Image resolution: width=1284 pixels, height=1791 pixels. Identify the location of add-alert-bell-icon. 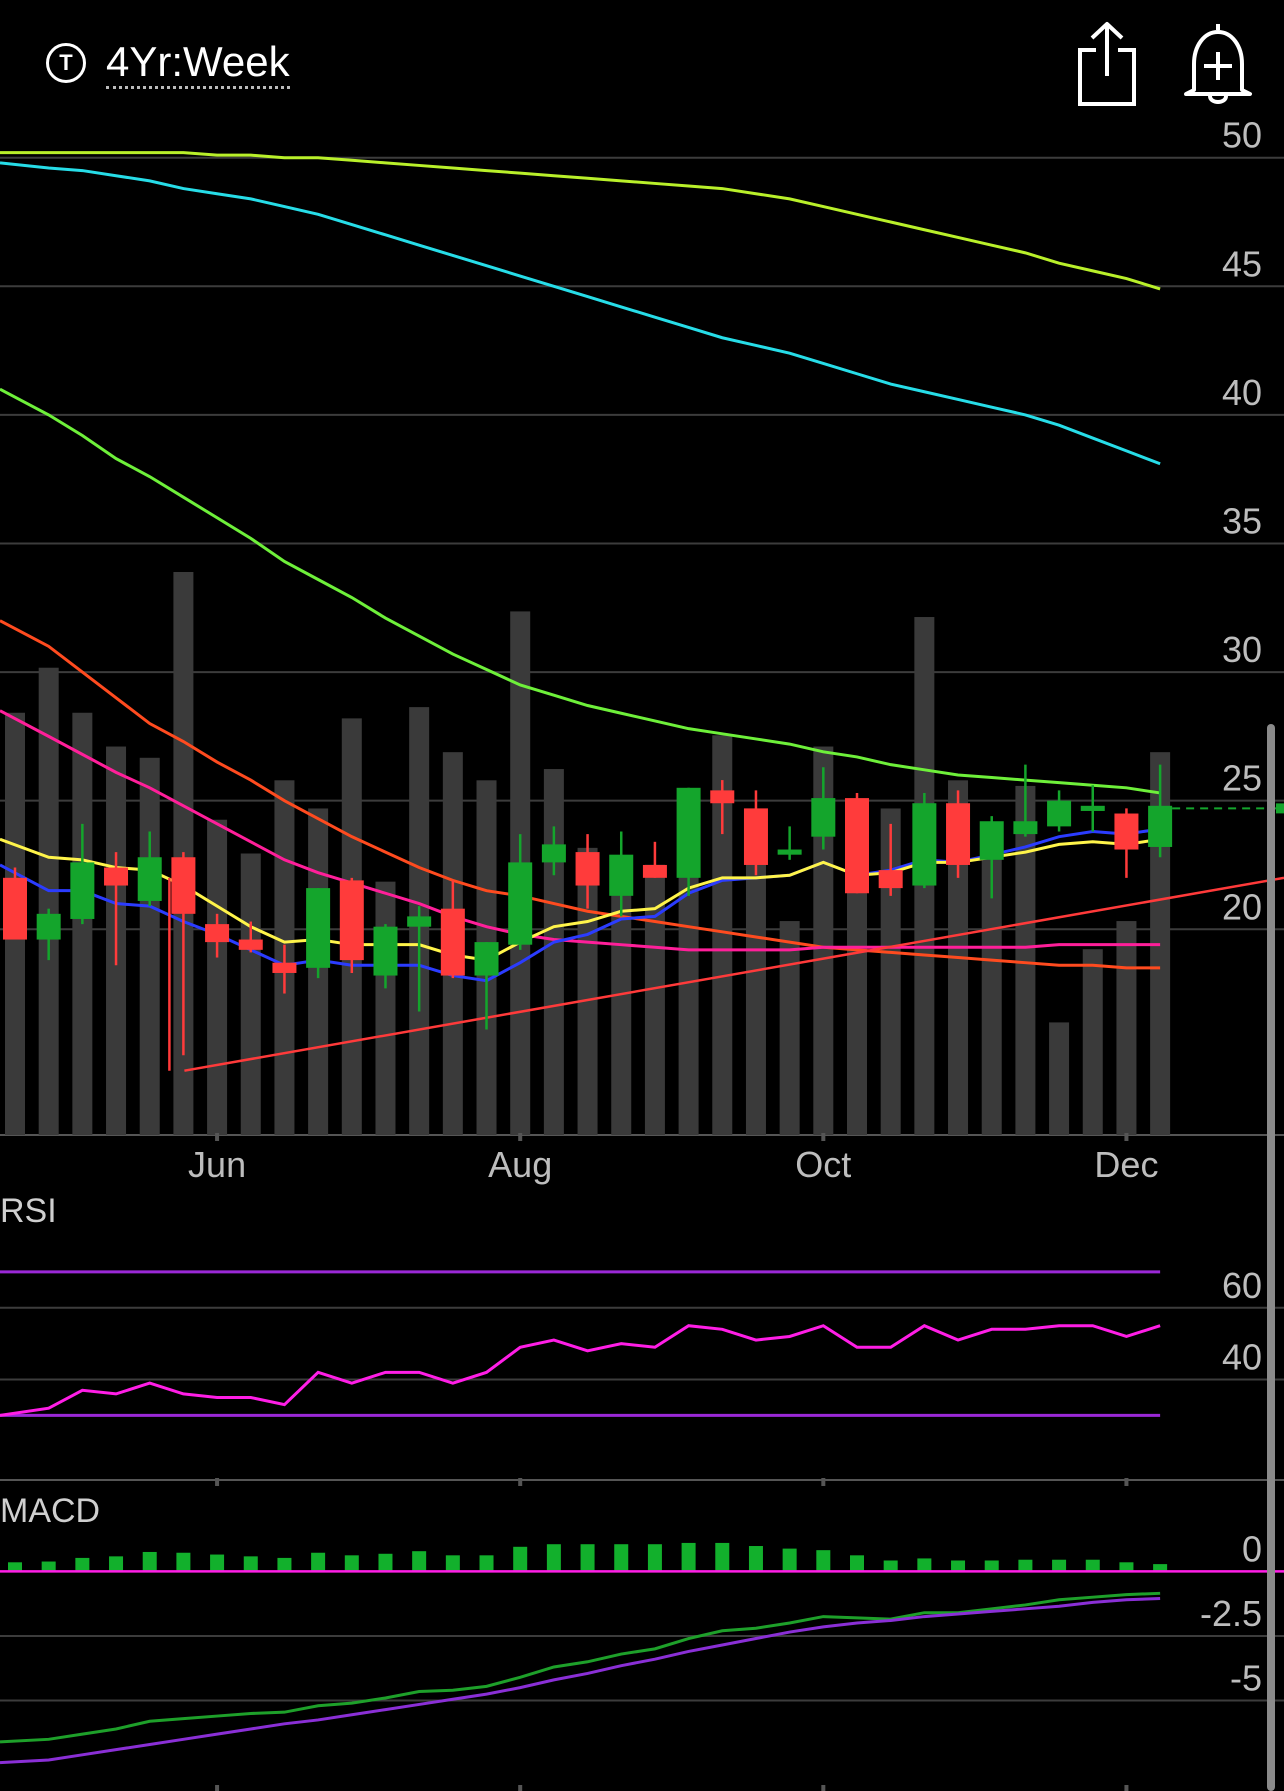
(1218, 63).